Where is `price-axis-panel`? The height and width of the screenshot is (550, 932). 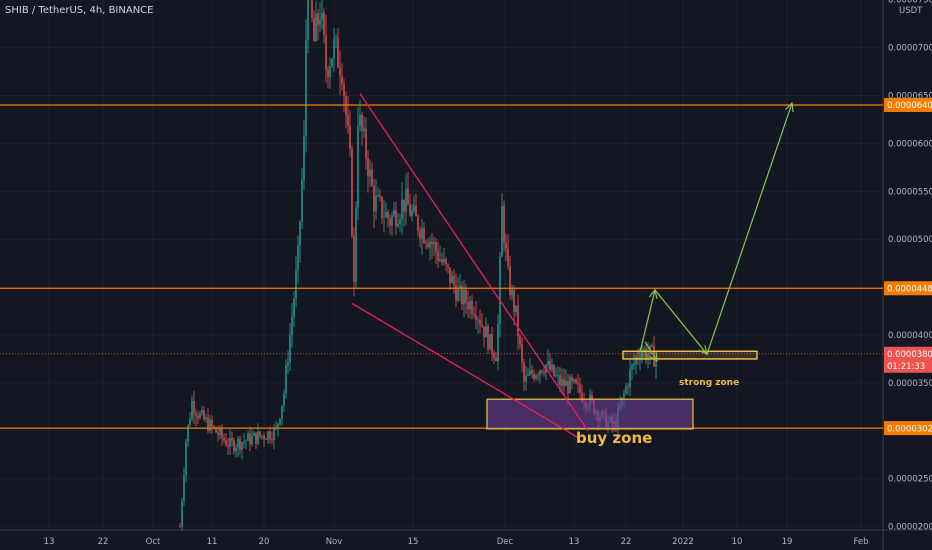
price-axis-panel is located at coordinates (907, 275).